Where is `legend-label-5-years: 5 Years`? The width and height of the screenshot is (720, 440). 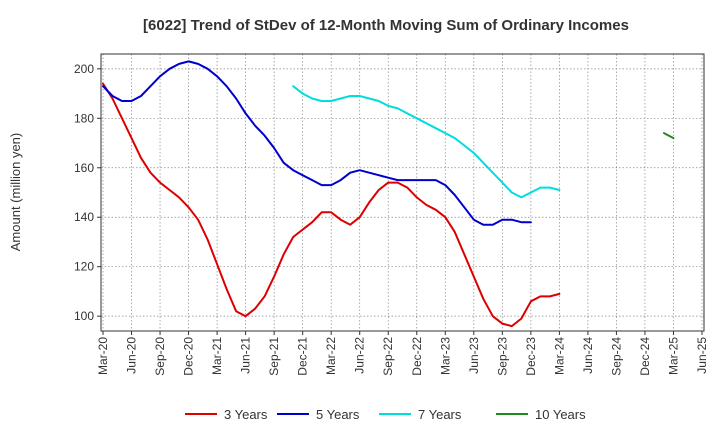 legend-label-5-years: 5 Years is located at coordinates (338, 414).